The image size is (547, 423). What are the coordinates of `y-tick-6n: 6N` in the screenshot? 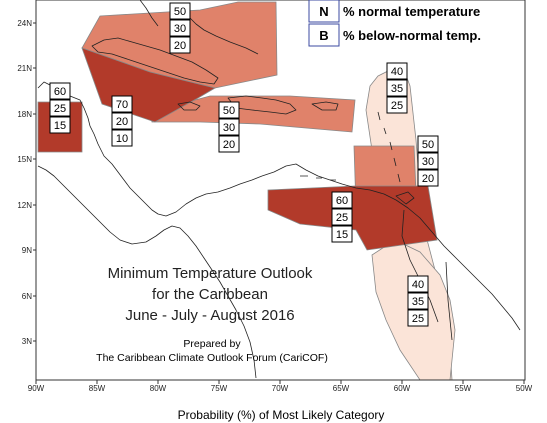 It's located at (27, 296).